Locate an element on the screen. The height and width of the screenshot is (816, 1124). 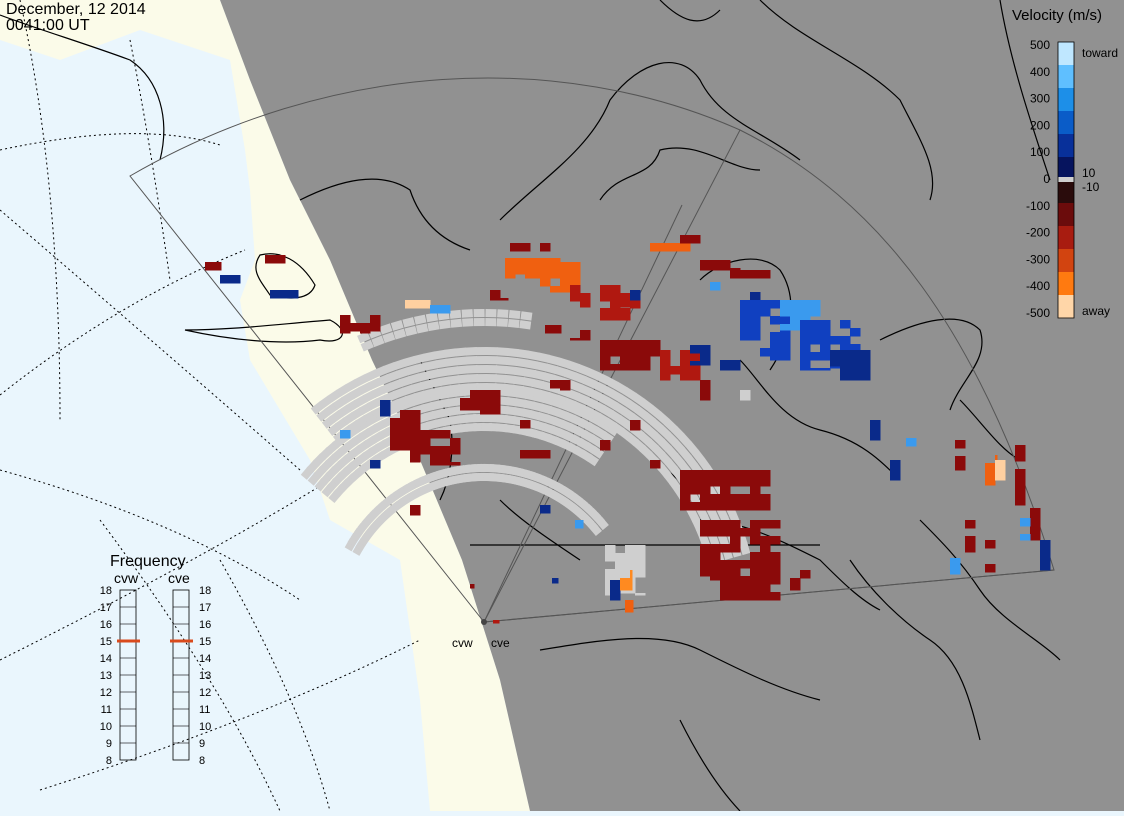
frequency-level-label: 18 is located at coordinates (205, 591).